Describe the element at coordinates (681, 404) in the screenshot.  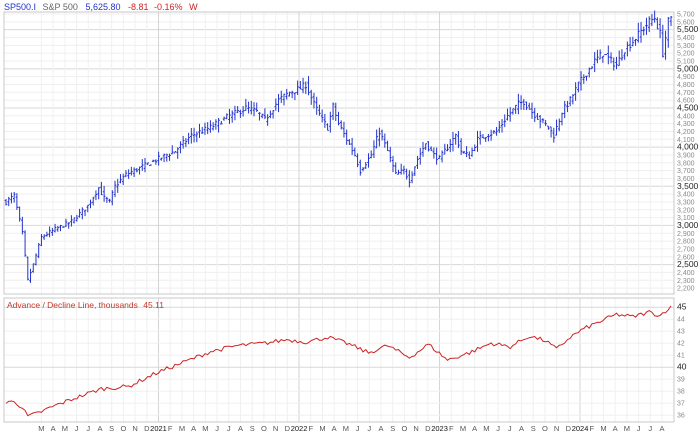
I see `ad-tick-label: 37` at that location.